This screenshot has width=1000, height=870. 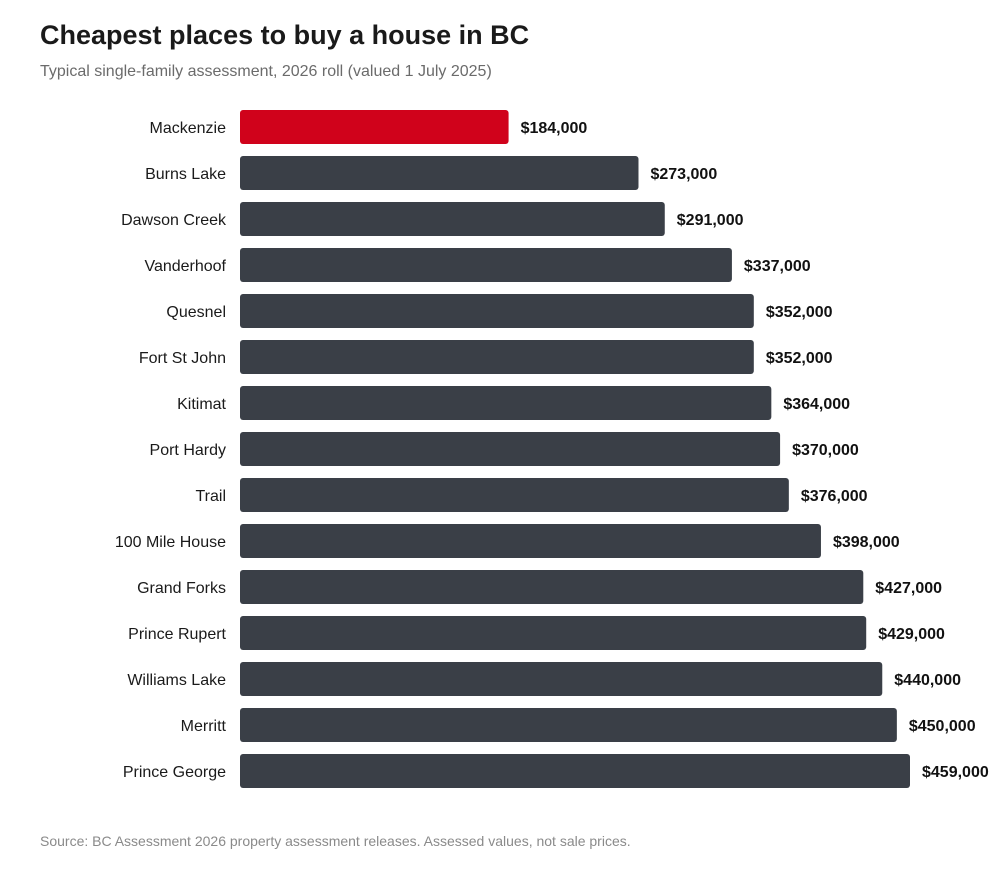 What do you see at coordinates (575, 771) in the screenshot?
I see `bar-prince-george` at bounding box center [575, 771].